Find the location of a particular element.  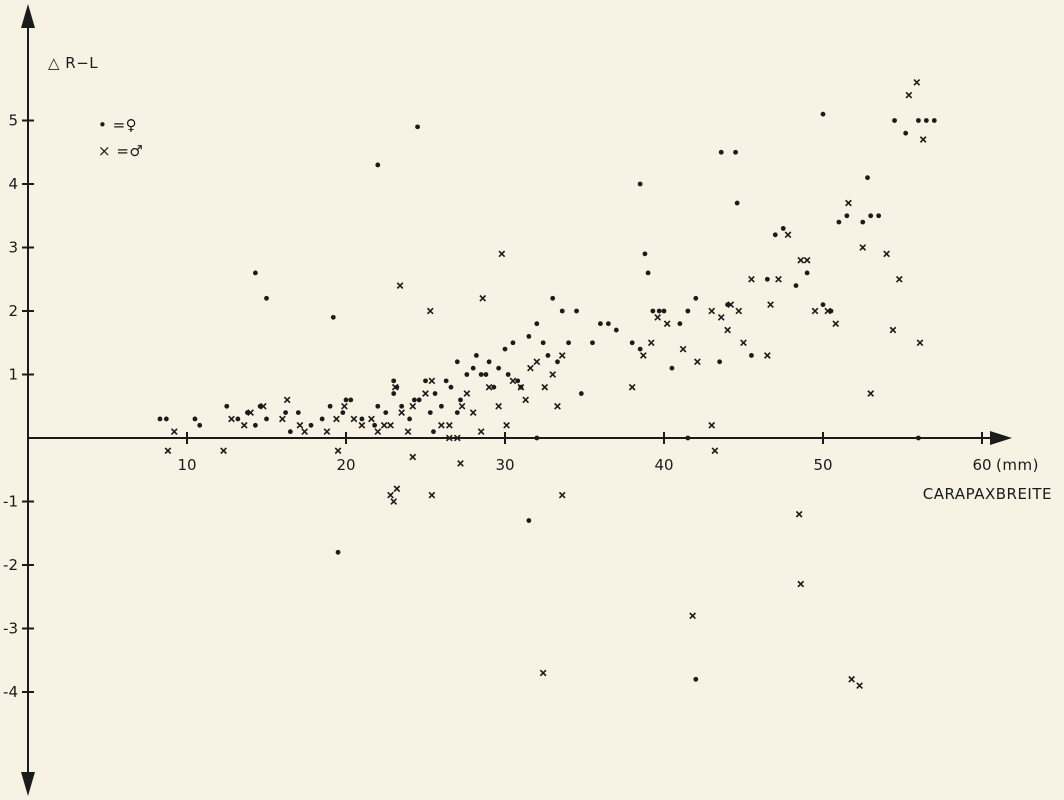

y-tick-label: 1 is located at coordinates (13, 375).